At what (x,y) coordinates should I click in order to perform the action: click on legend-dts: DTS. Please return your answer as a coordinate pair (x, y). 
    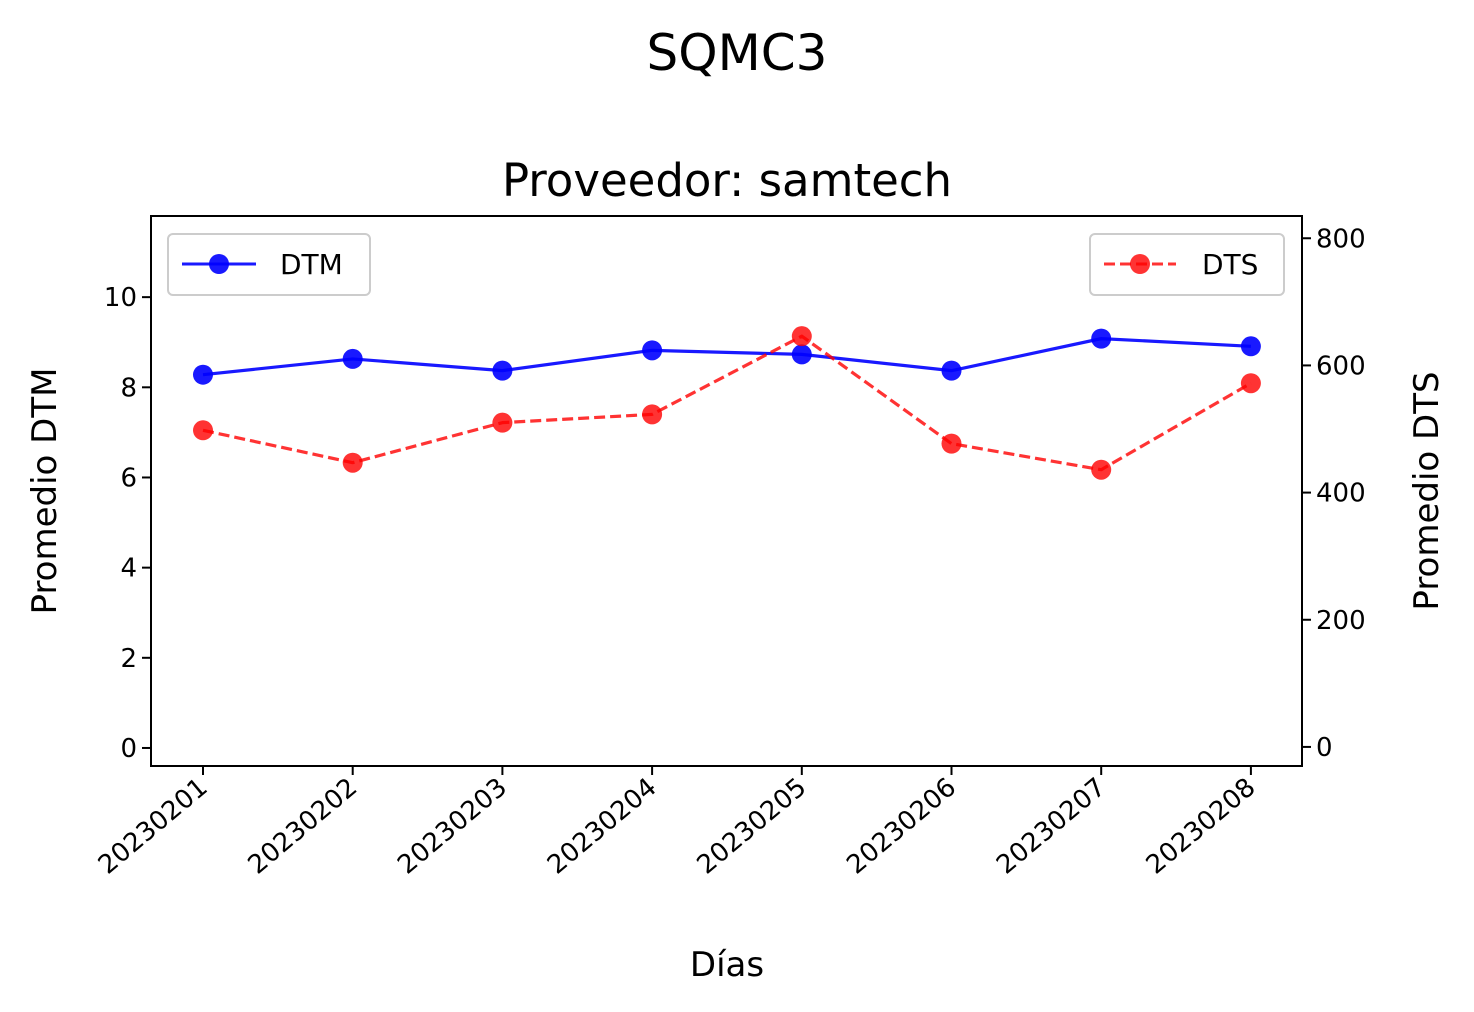
    Looking at the image, I should click on (1187, 264).